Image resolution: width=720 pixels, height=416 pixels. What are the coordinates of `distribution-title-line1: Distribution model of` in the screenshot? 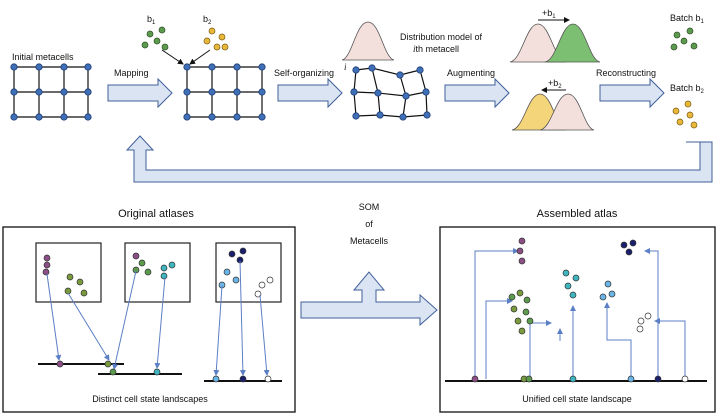 It's located at (441, 37).